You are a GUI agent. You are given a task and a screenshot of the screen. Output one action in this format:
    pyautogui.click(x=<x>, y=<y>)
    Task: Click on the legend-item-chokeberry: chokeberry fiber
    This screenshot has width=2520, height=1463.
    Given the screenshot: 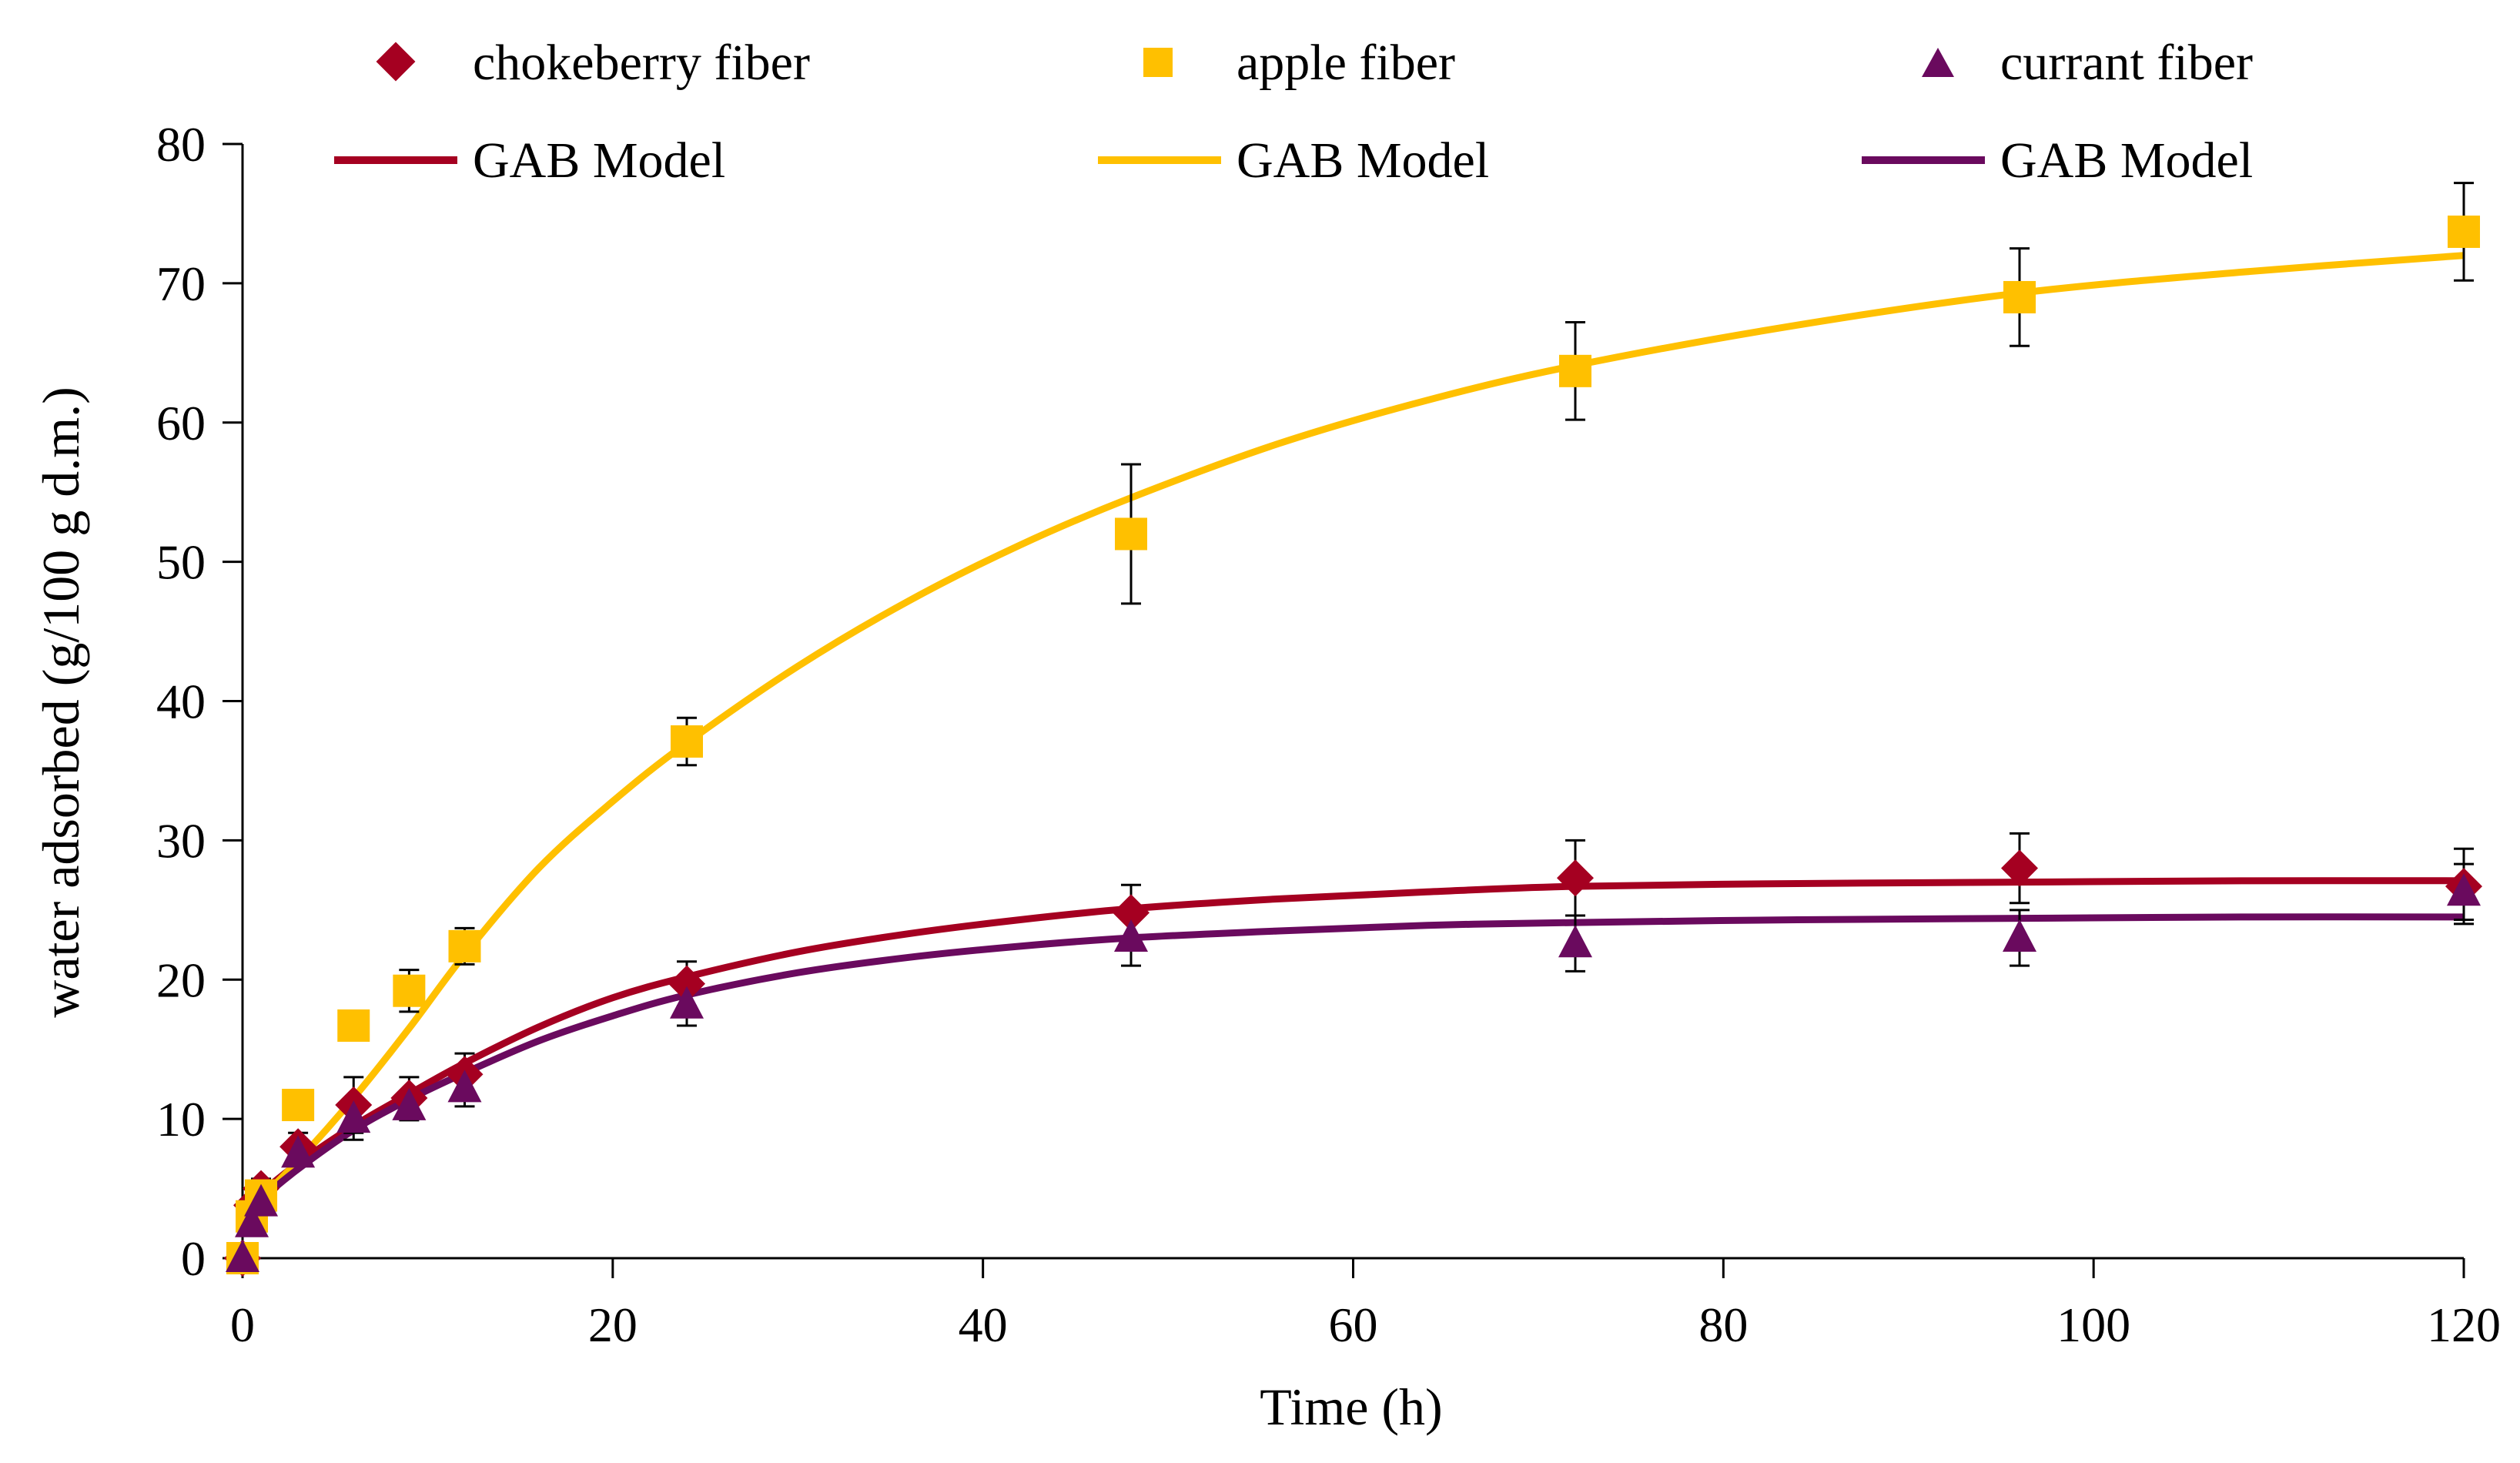 What is the action you would take?
    pyautogui.click(x=593, y=63)
    